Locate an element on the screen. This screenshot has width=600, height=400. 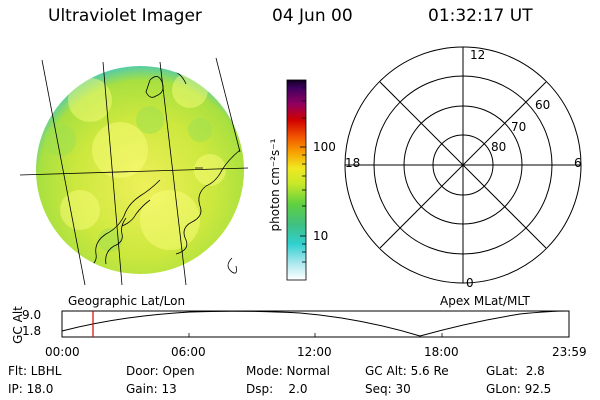
colorbar-tick-100: 100 is located at coordinates (324, 147).